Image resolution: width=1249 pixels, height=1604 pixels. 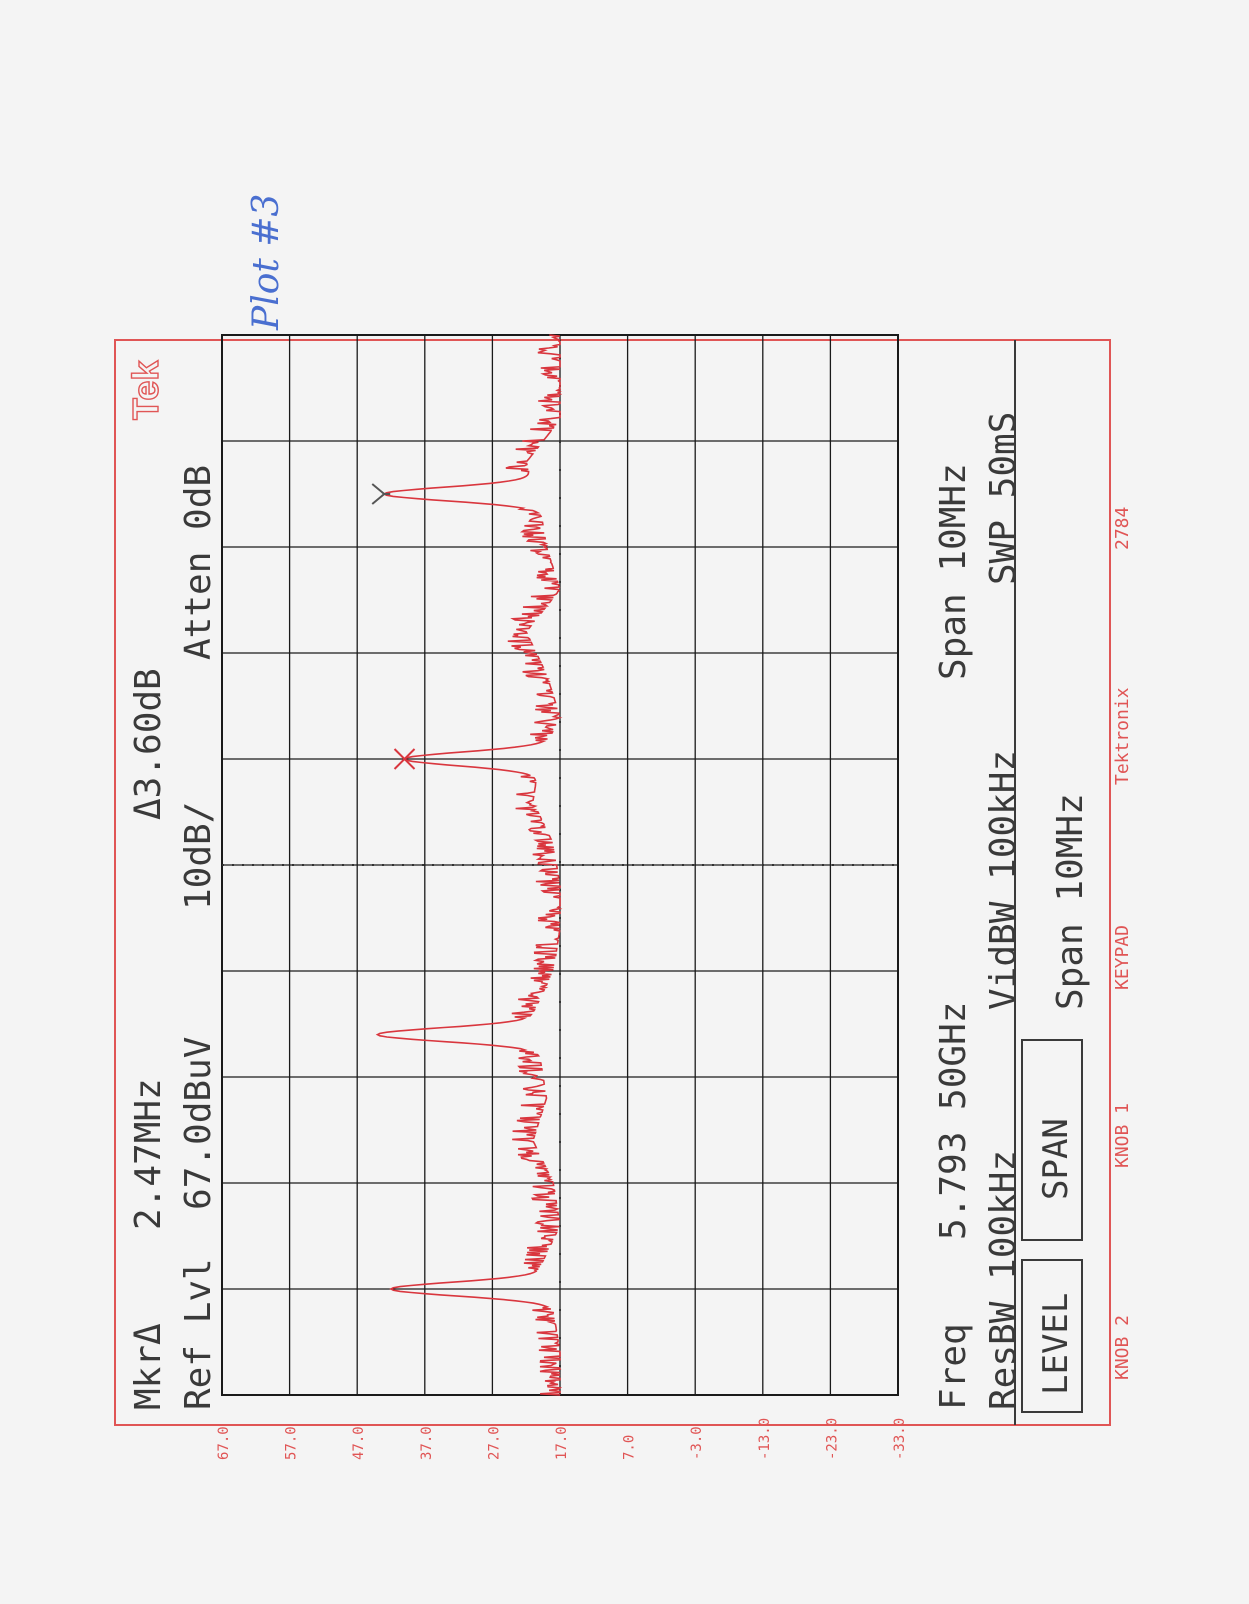 What do you see at coordinates (148, 744) in the screenshot?
I see `delta-readout: Δ3.60dB` at bounding box center [148, 744].